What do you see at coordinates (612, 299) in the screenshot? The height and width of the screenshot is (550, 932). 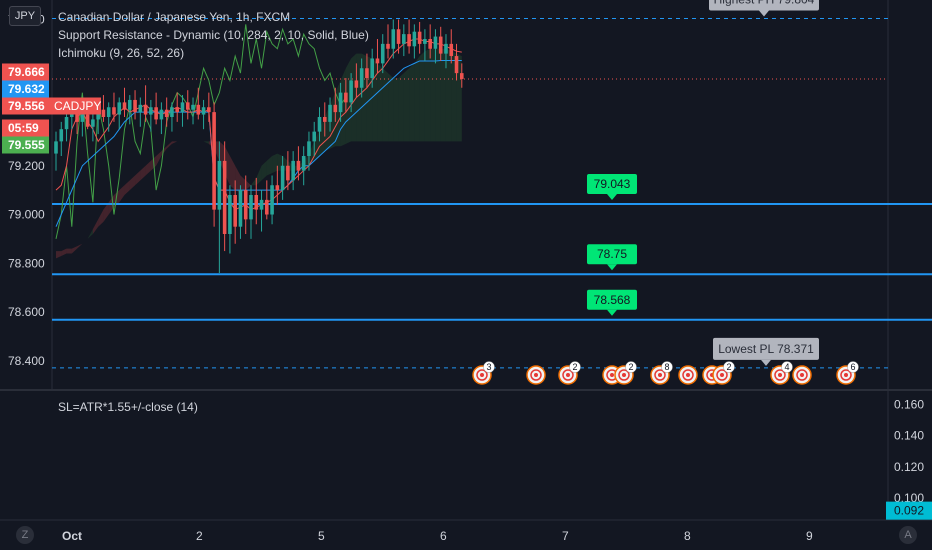 I see `sr-label-bg` at bounding box center [612, 299].